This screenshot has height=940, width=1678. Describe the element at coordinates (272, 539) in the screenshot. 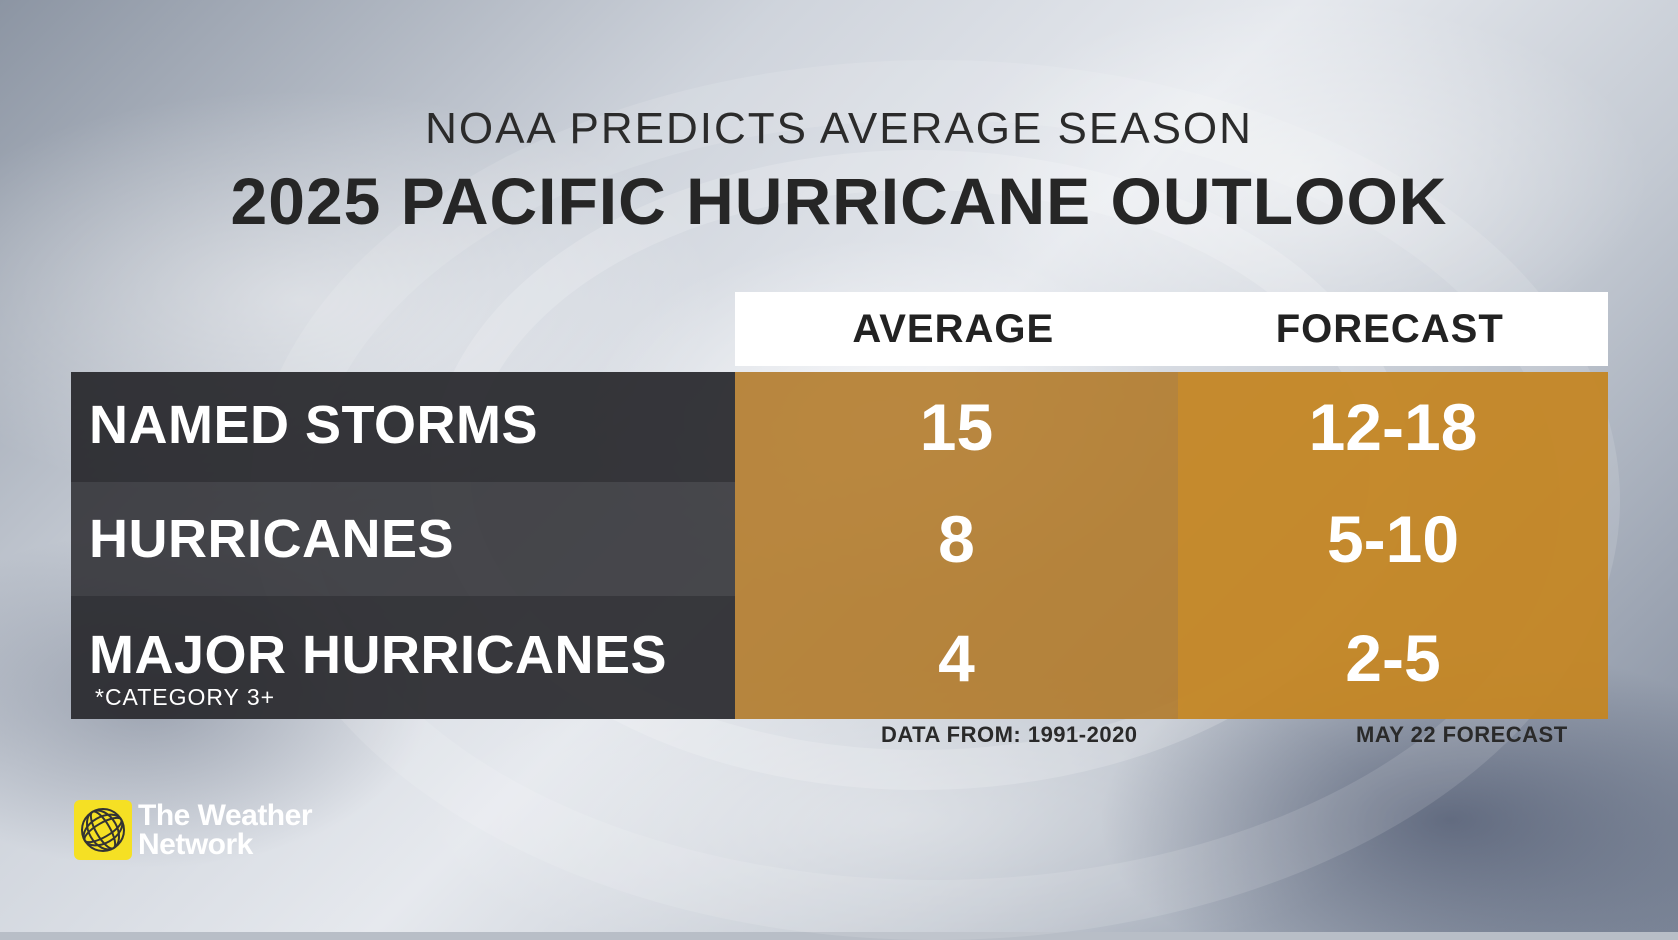

I see `row-label: HURRICANES` at that location.